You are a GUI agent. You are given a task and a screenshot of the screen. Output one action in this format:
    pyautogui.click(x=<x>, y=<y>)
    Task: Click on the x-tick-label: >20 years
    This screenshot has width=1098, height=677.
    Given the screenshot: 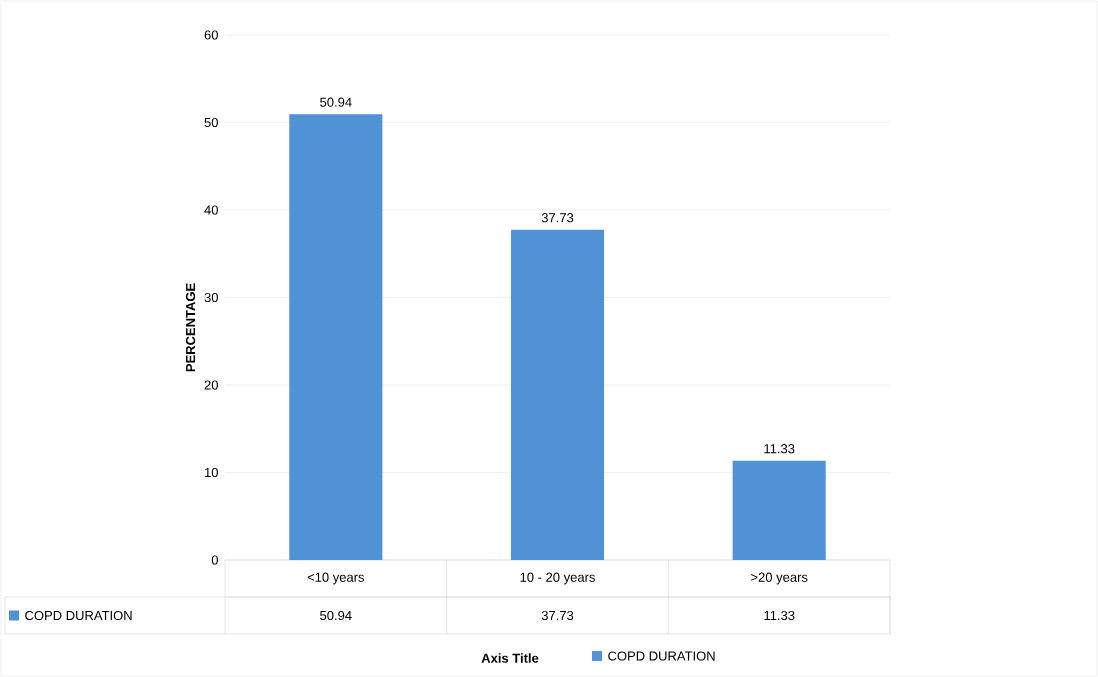 What is the action you would take?
    pyautogui.click(x=779, y=578)
    